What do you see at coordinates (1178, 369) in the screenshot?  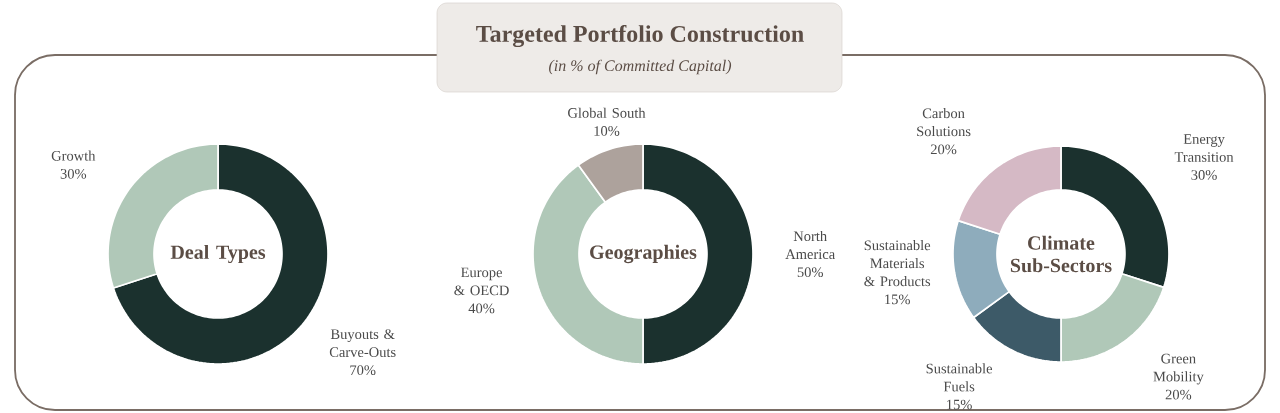 I see `slice-label: Green Mobility` at bounding box center [1178, 369].